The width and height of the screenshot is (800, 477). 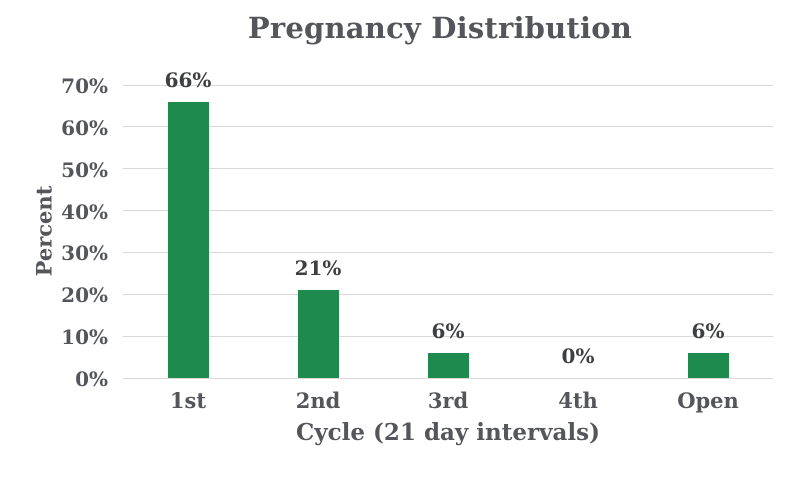 I want to click on bar-value-label: 21%, so click(x=318, y=268).